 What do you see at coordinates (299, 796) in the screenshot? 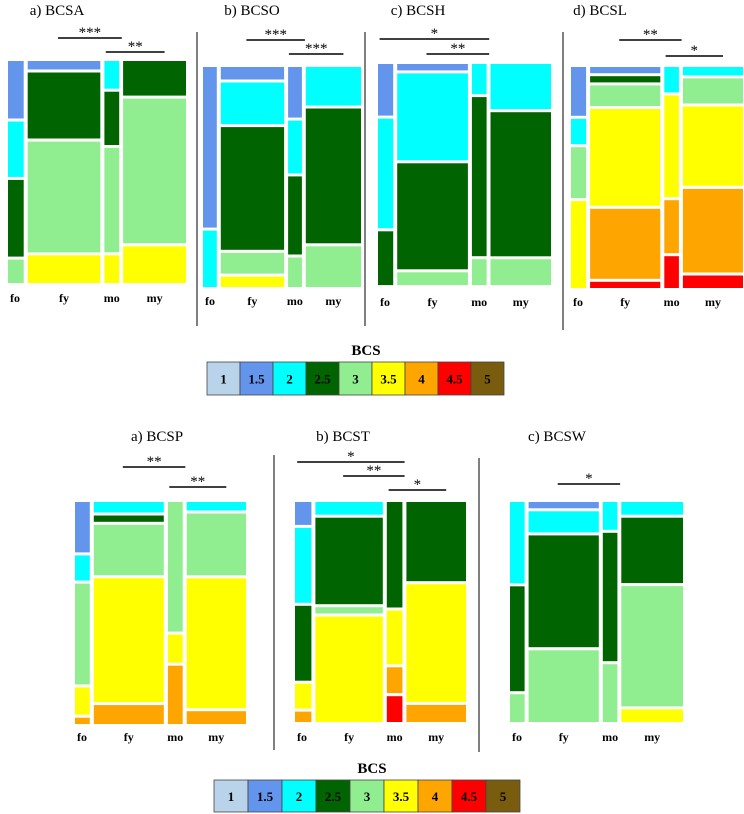
I see `legend-label: 2` at bounding box center [299, 796].